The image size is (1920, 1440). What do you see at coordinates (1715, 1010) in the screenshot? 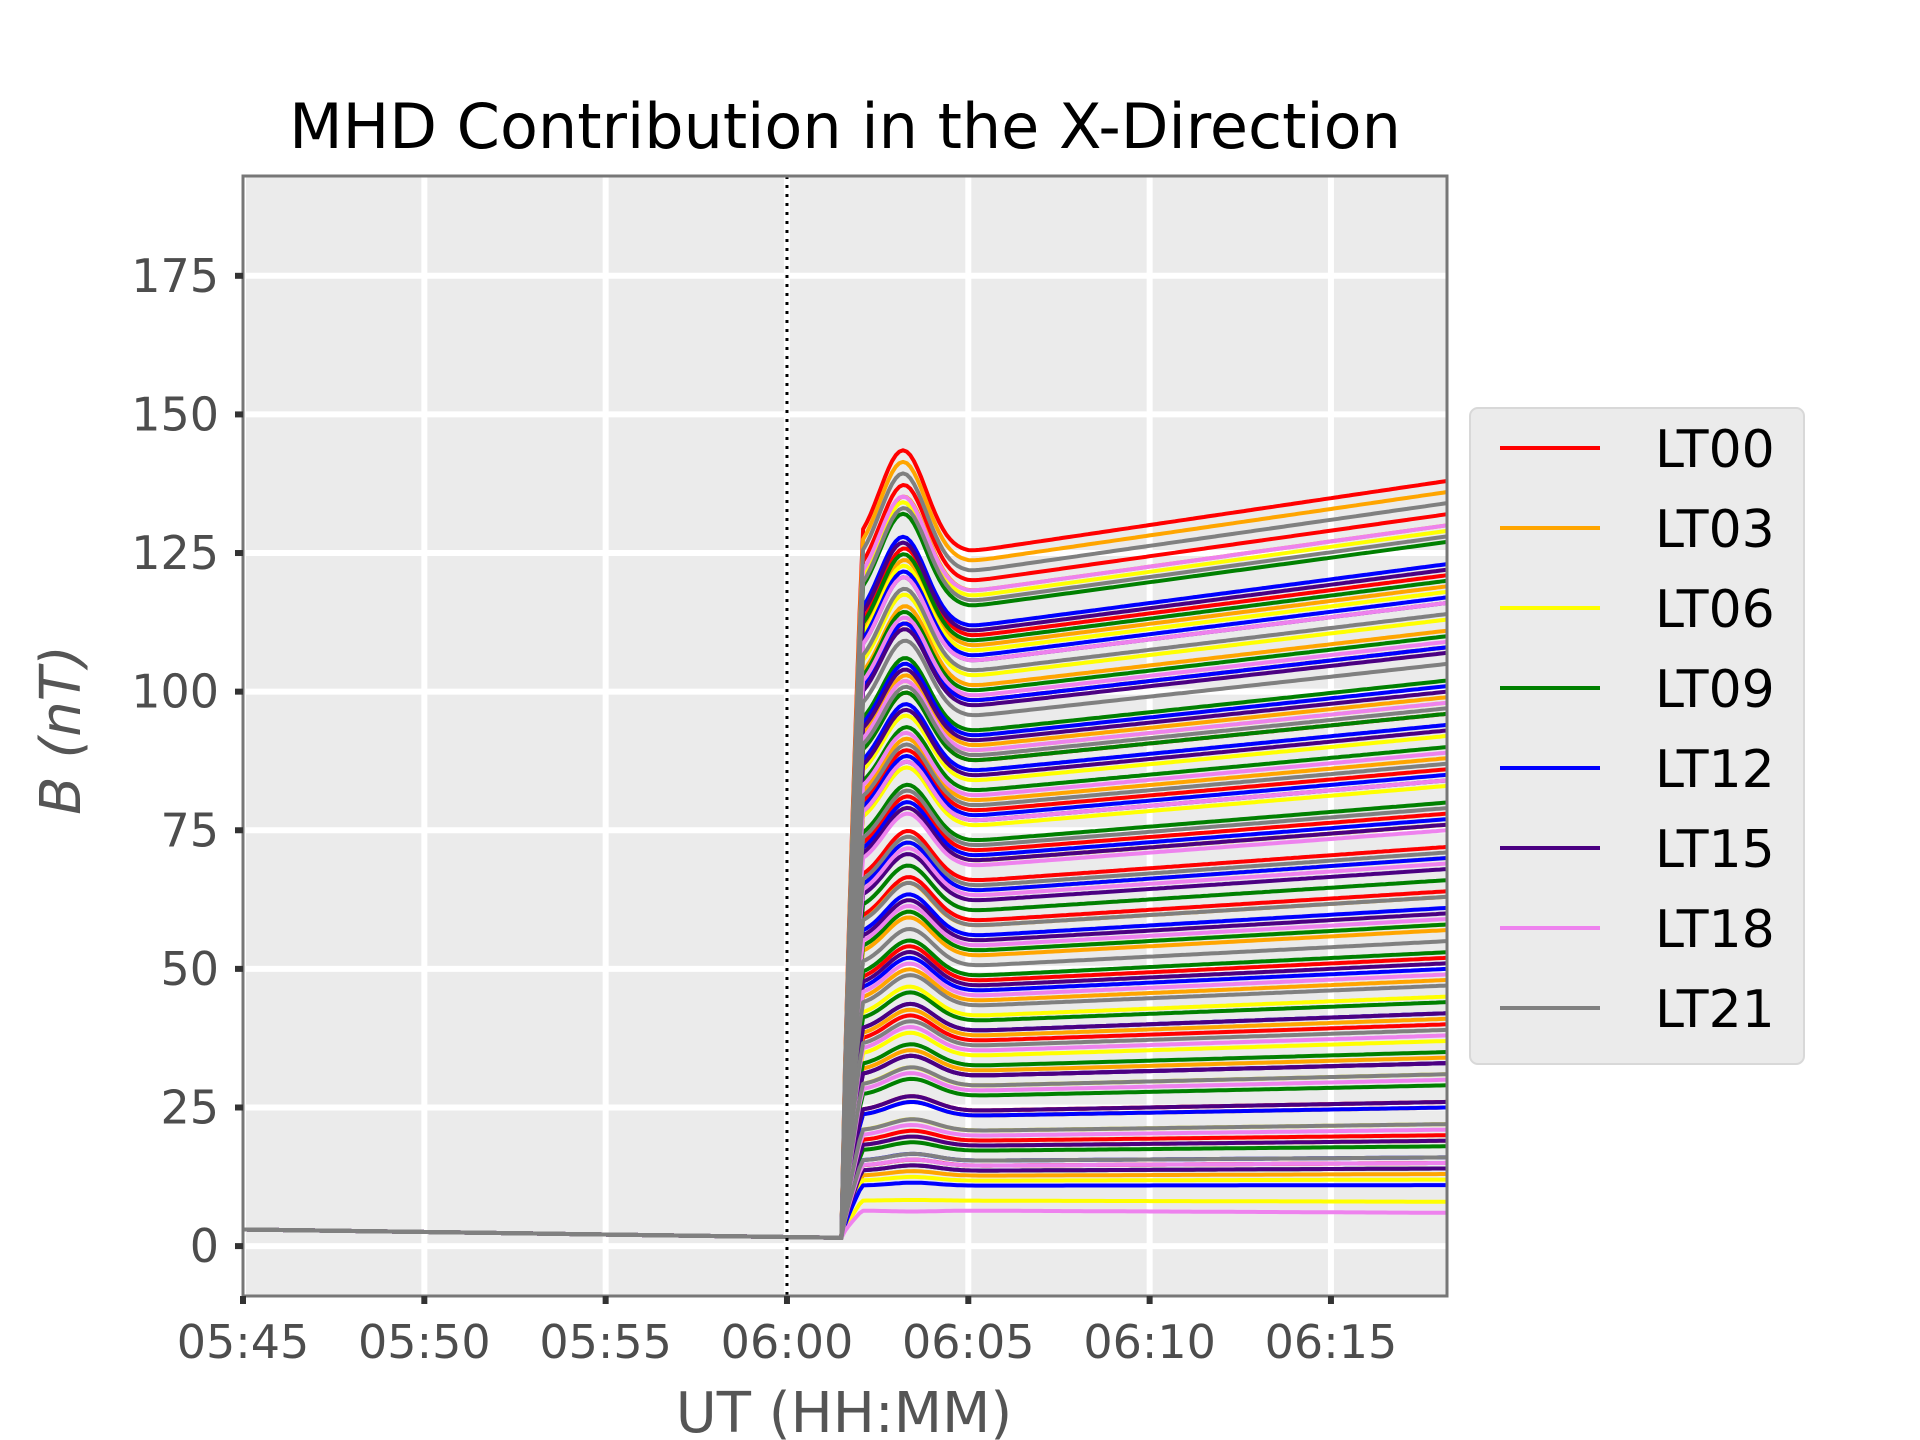
I see `legend-label: LT21` at bounding box center [1715, 1010].